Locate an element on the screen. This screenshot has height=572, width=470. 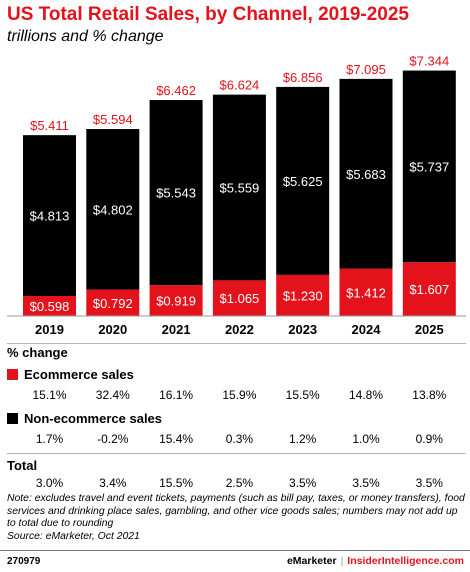
label-ecommerce-2025: $1.607 is located at coordinates (429, 289).